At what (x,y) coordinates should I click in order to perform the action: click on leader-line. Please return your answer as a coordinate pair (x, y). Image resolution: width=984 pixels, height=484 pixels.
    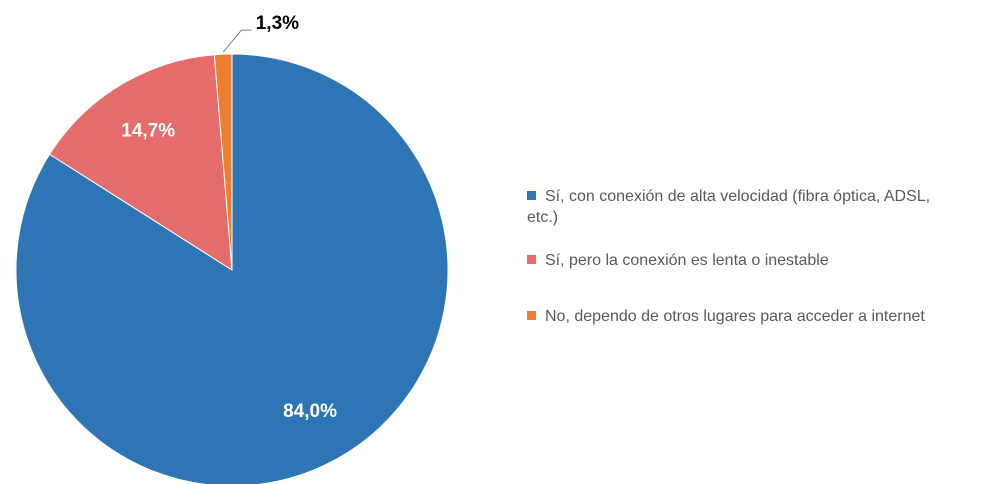
    Looking at the image, I should click on (237, 41).